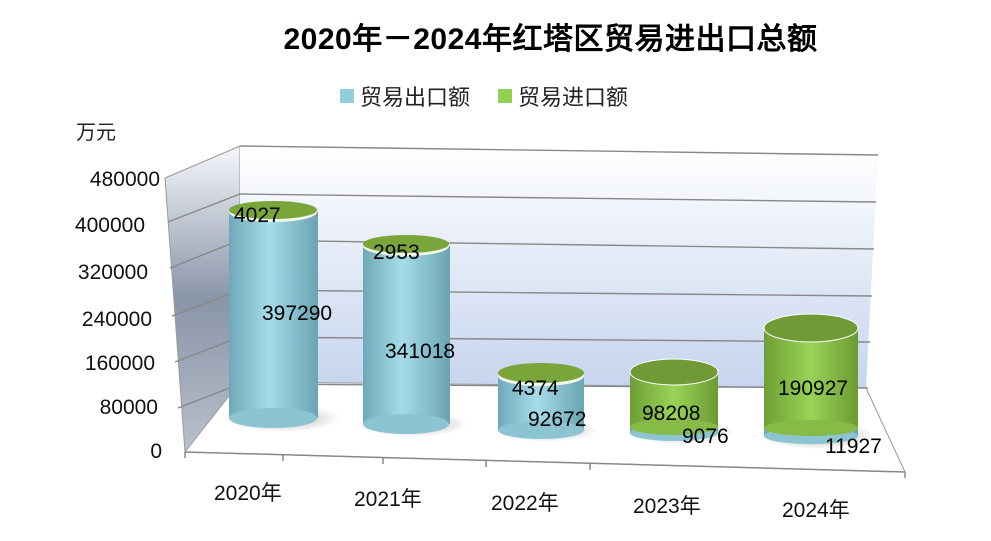 The image size is (991, 541). I want to click on x-tick-2023: 2023年, so click(667, 506).